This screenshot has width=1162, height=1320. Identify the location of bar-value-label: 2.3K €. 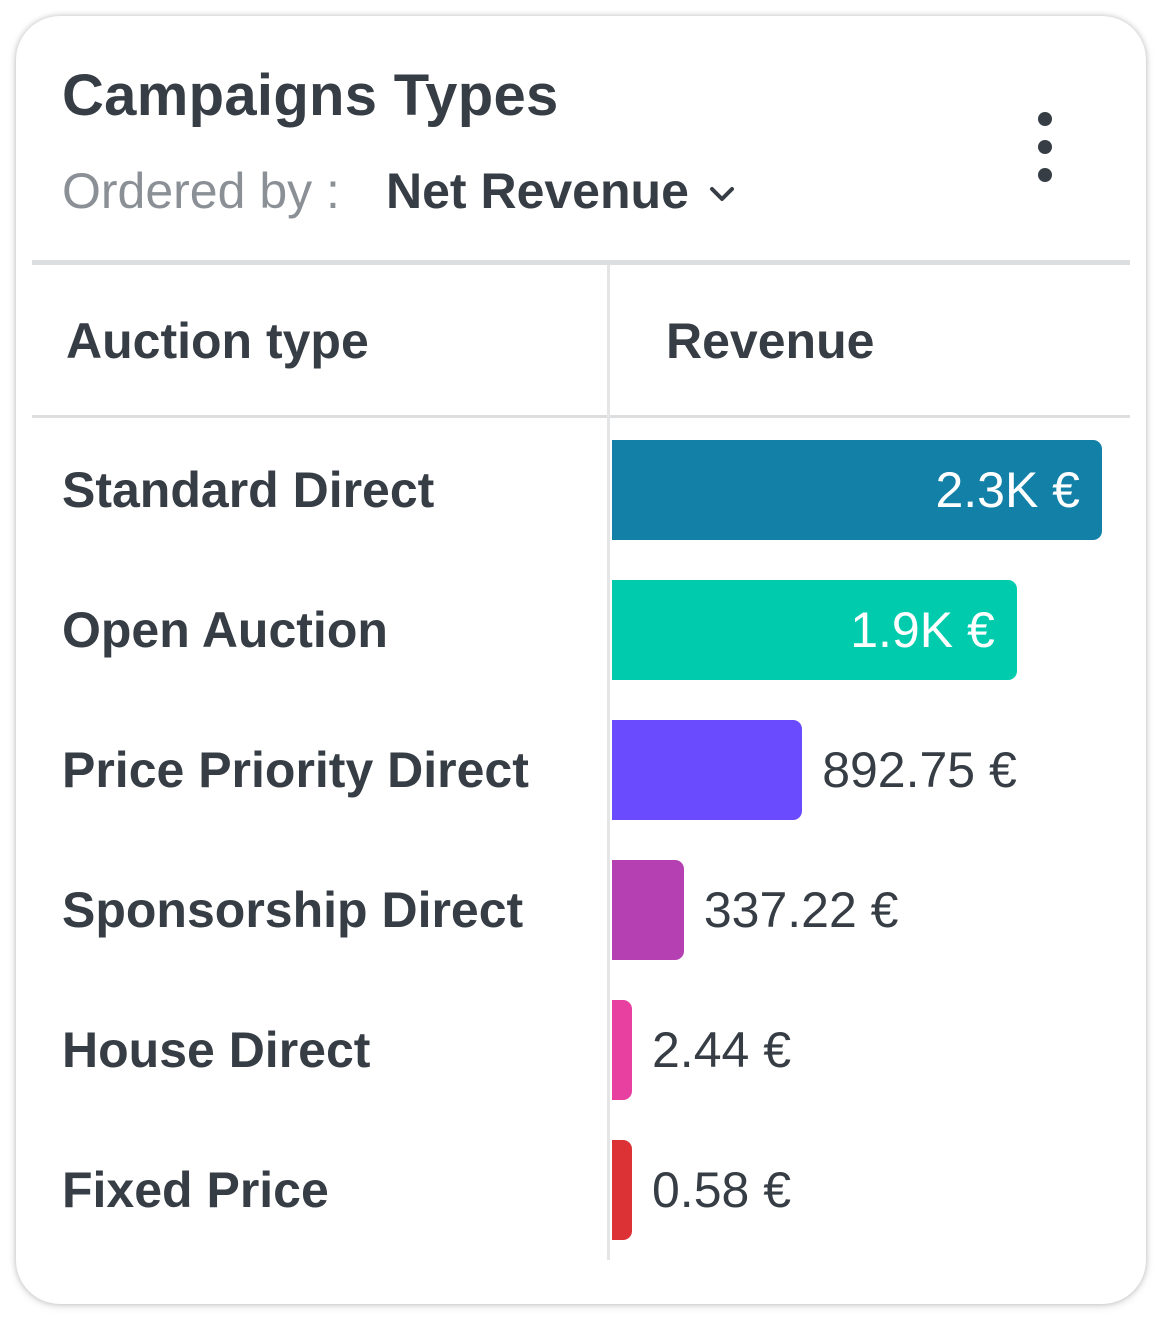
(1007, 490).